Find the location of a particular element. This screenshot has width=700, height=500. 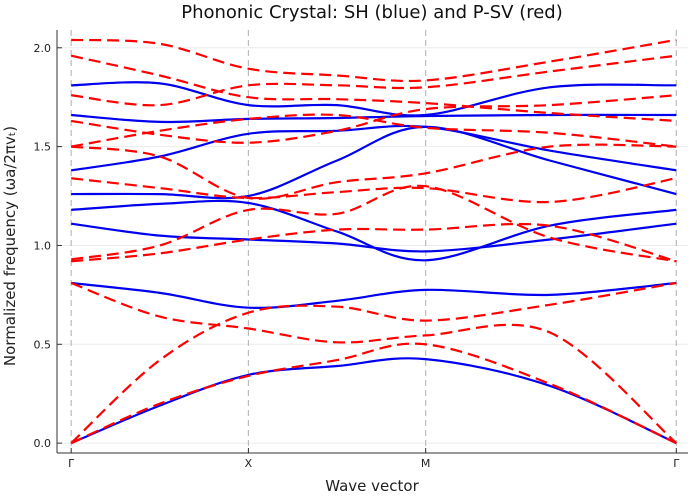

y-tick-label: 2.0 is located at coordinates (43, 48).